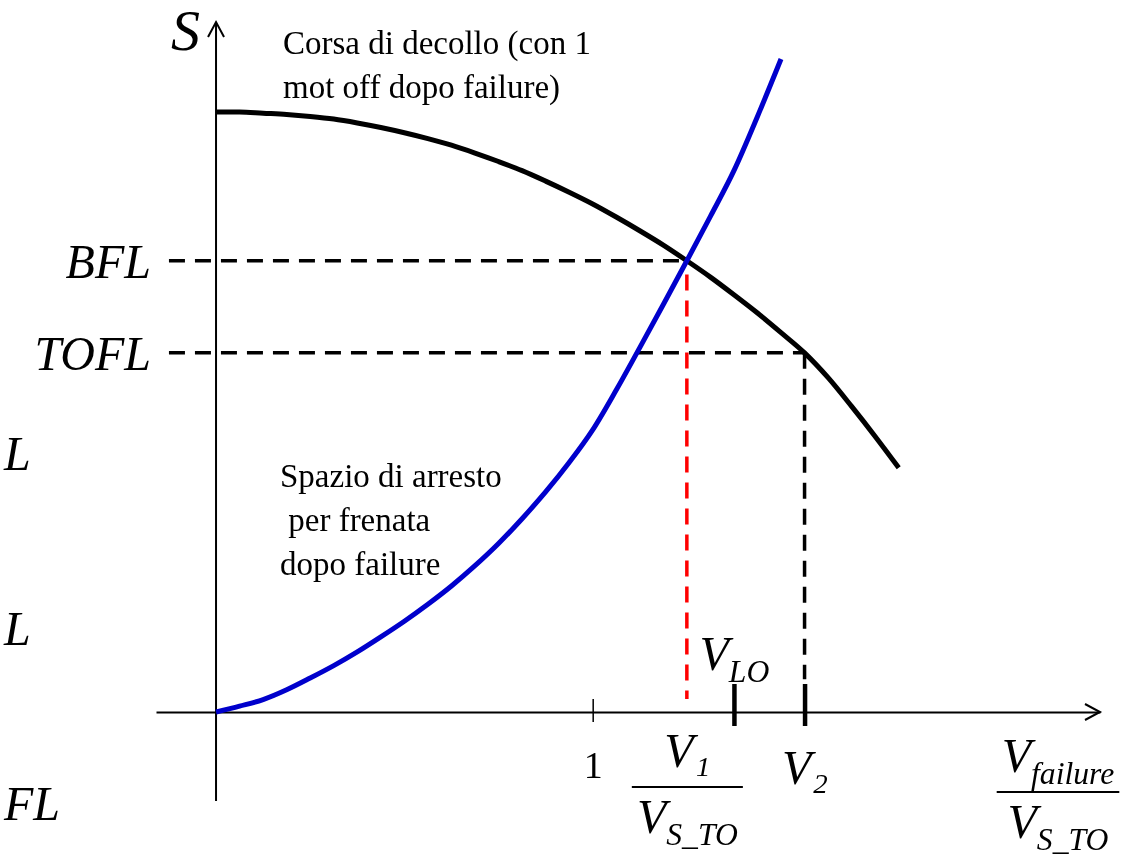 This screenshot has height=860, width=1128. I want to click on legend-label: Corsa di decollo (con 1 mot off dopo failure), so click(437, 65).